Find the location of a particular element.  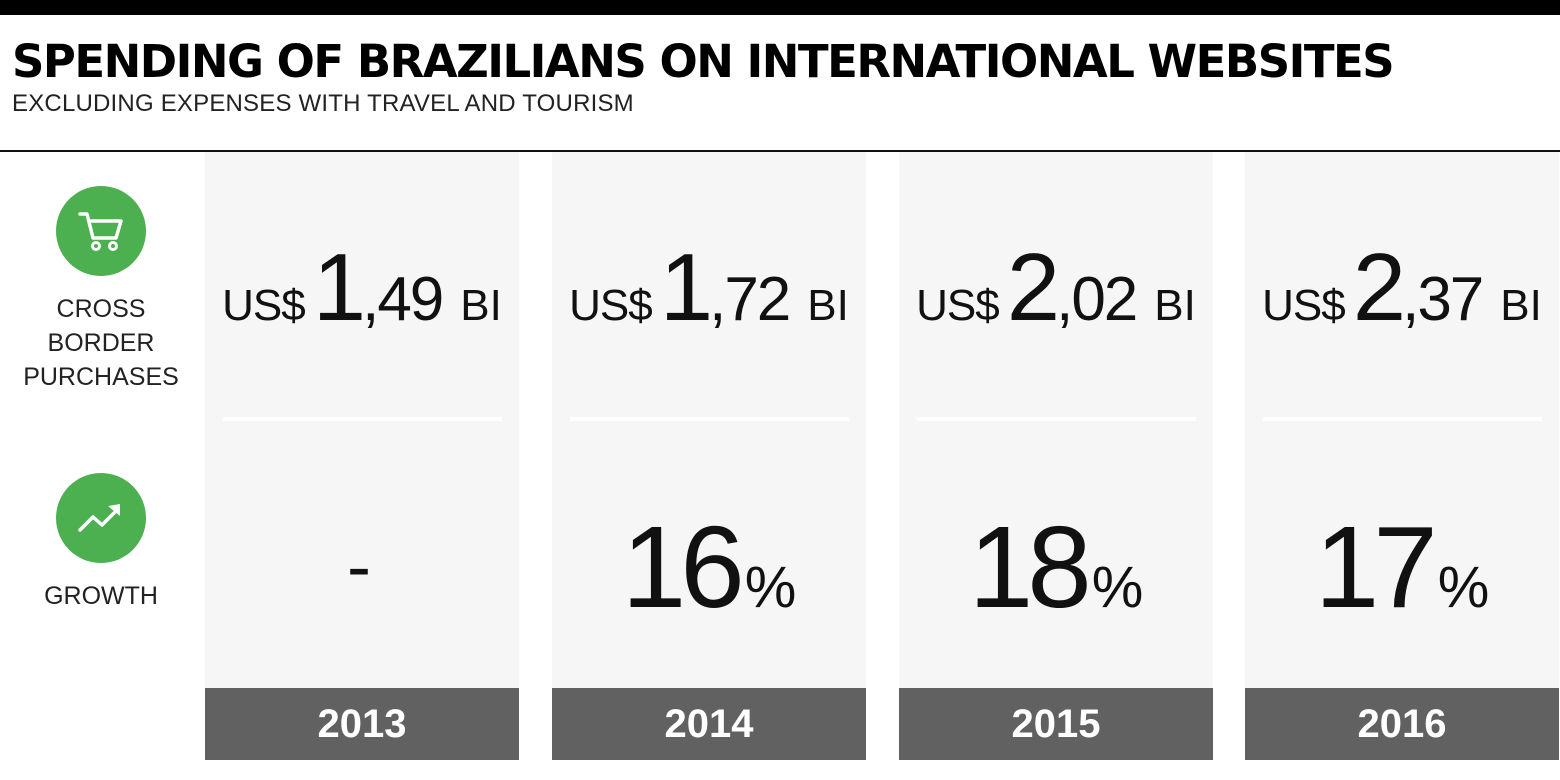

purchases-row-label: CROSS BORDER PURCHASES is located at coordinates (101, 290).